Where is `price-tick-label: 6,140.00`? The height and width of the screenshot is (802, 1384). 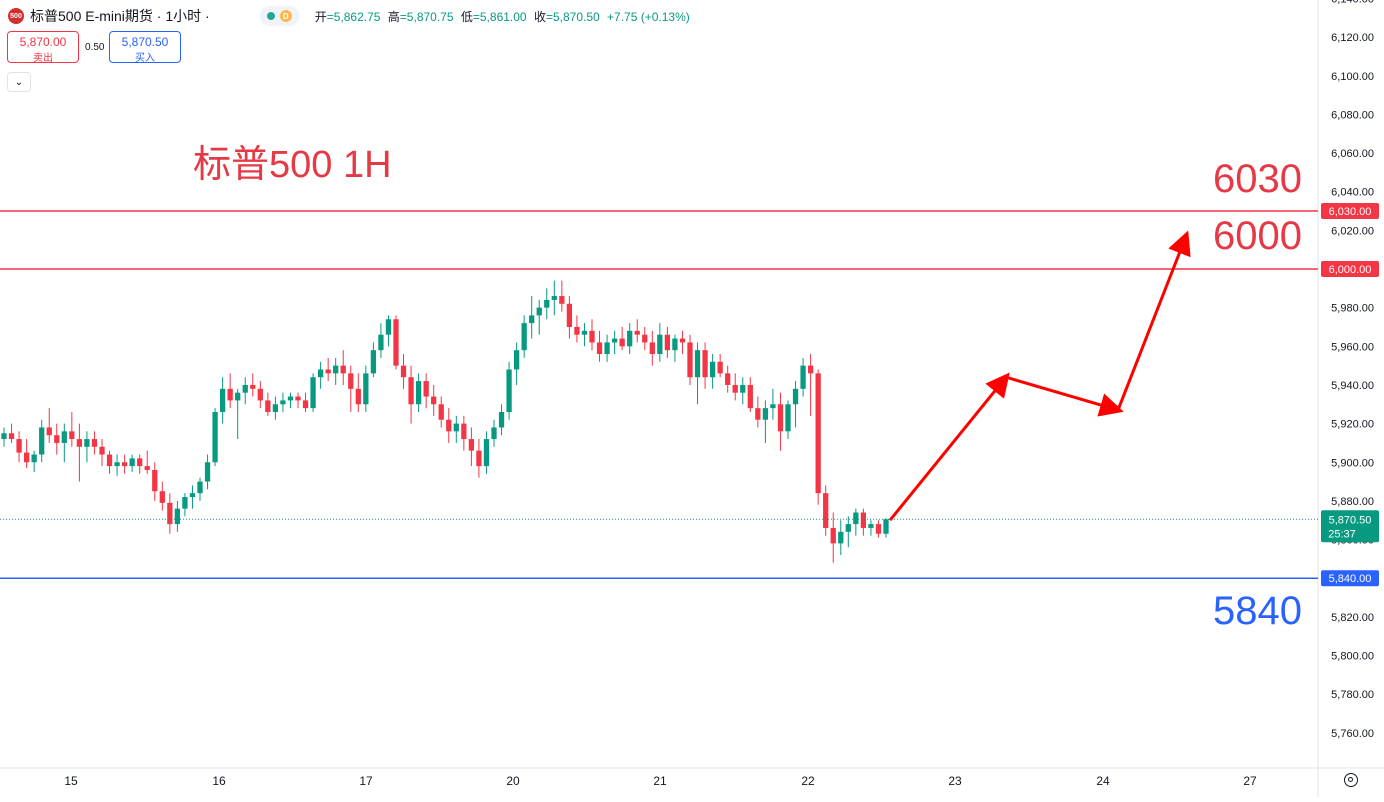 price-tick-label: 6,140.00 is located at coordinates (1352, 2).